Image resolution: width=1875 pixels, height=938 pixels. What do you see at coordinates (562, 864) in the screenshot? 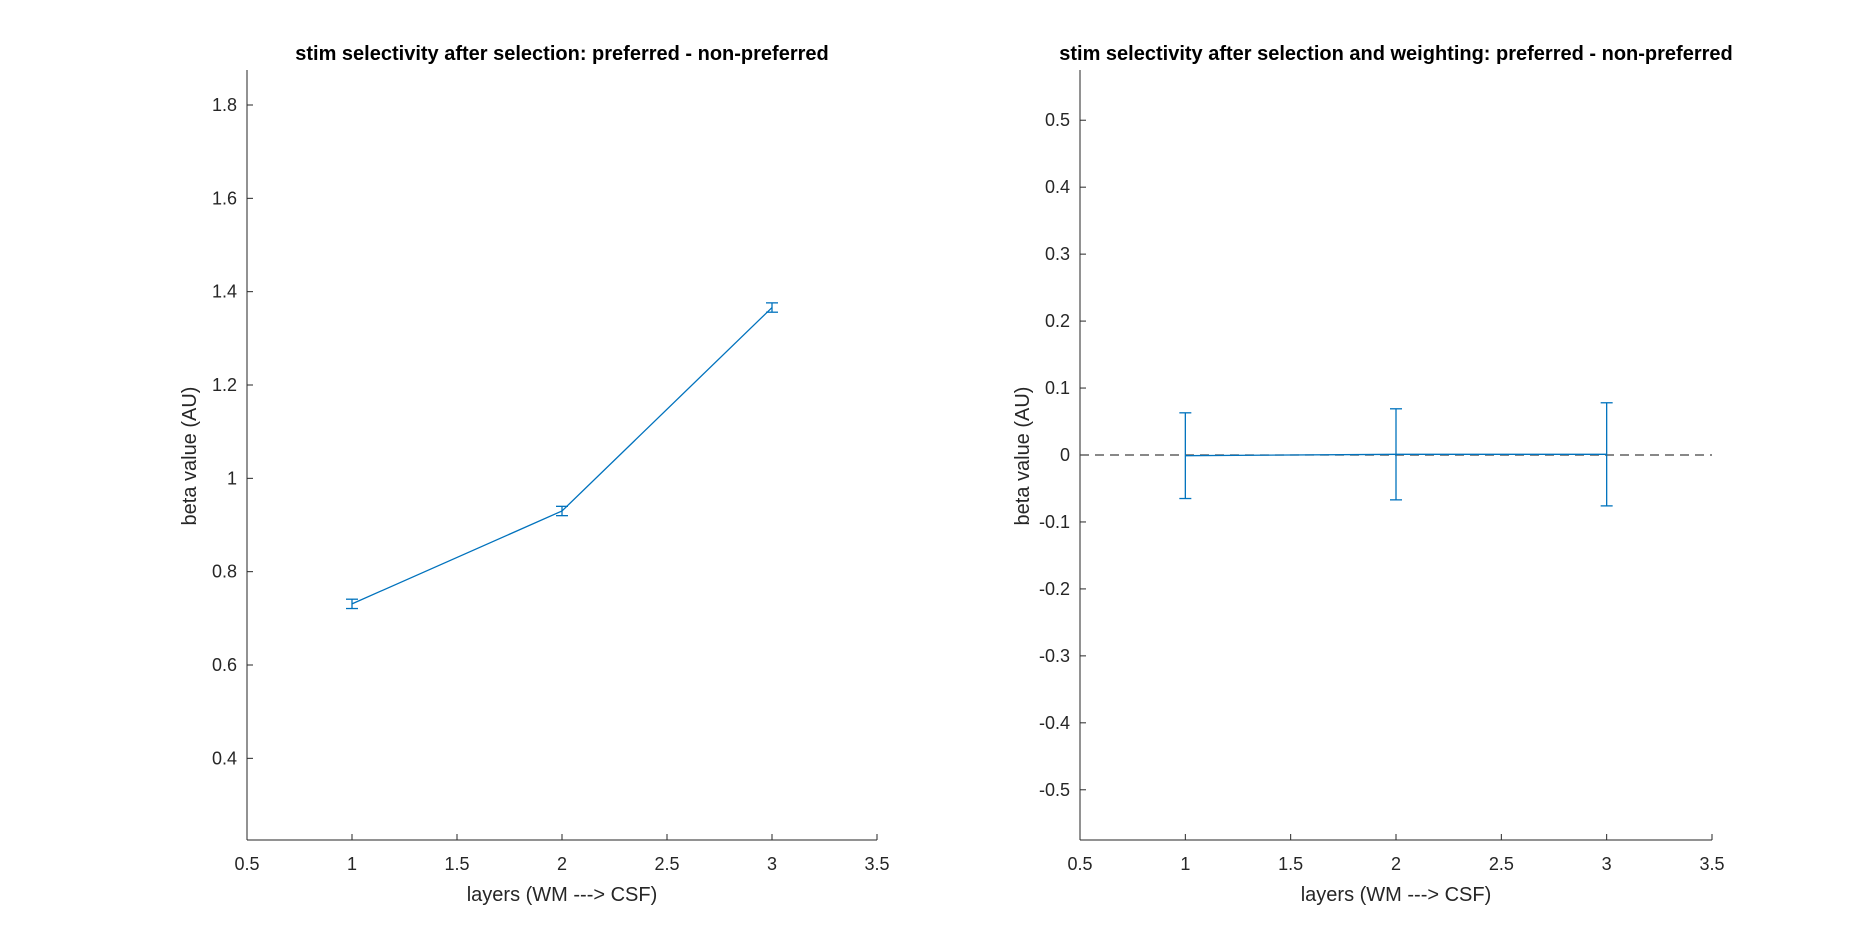
I see `left-x-tick-label: 2` at bounding box center [562, 864].